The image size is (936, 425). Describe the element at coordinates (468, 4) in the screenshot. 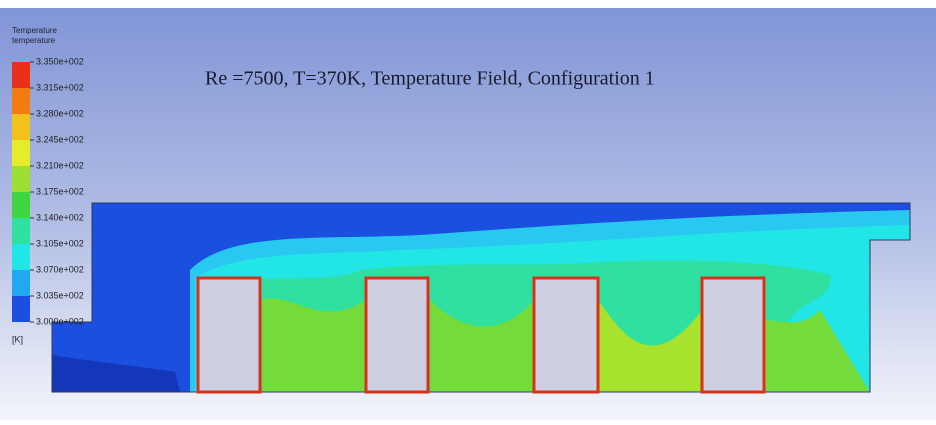

I see `top-strip` at that location.